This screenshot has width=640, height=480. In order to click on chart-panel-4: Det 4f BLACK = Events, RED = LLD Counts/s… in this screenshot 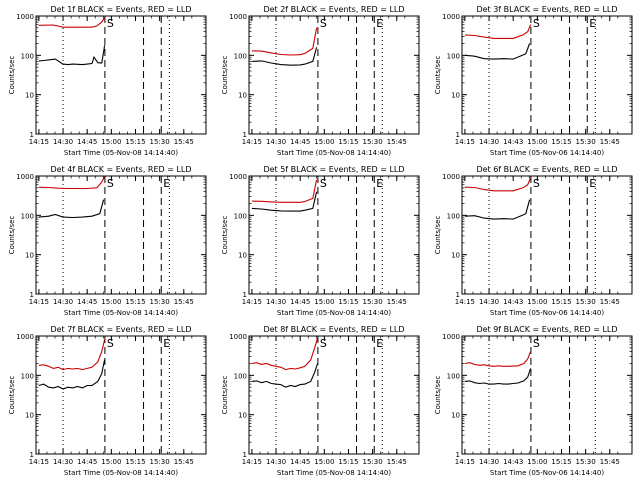, I will do `click(107, 241)`.